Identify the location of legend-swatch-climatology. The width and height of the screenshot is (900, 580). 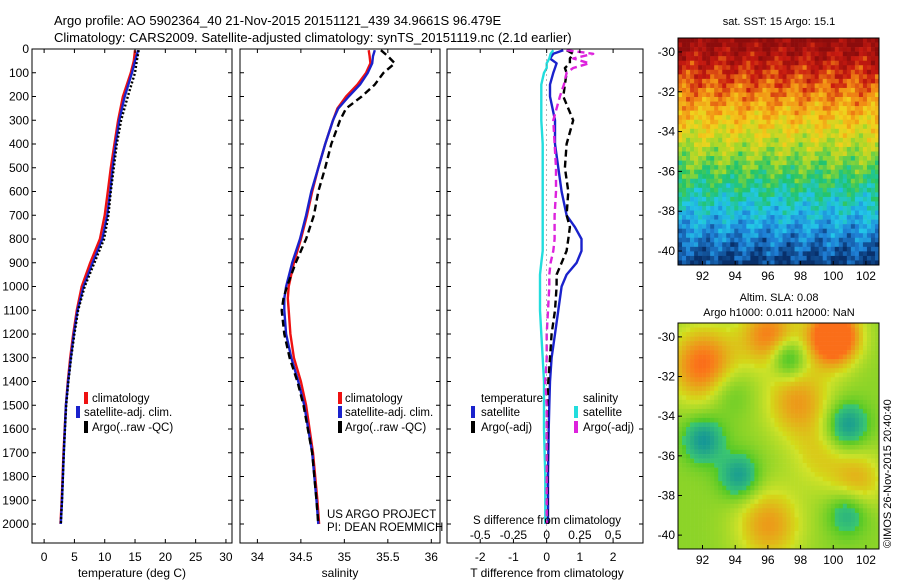
(86, 398).